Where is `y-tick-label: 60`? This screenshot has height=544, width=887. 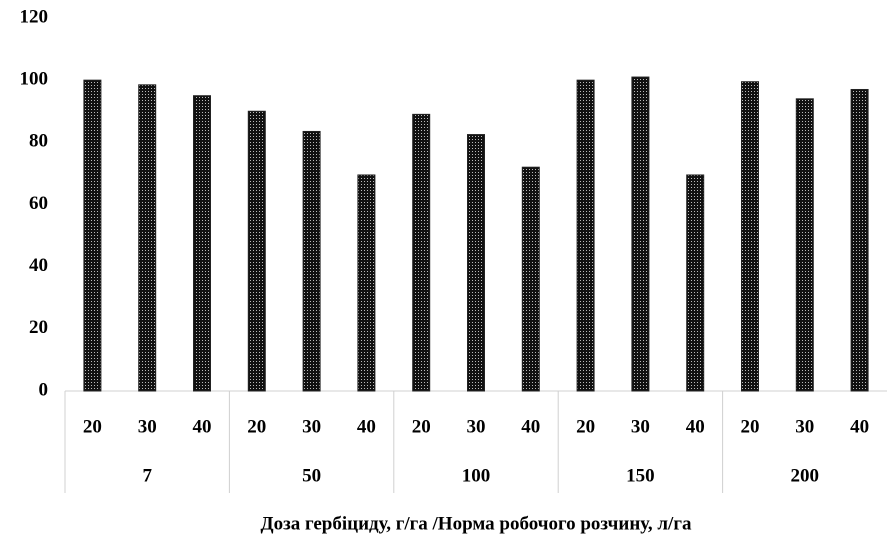
y-tick-label: 60 is located at coordinates (38, 203).